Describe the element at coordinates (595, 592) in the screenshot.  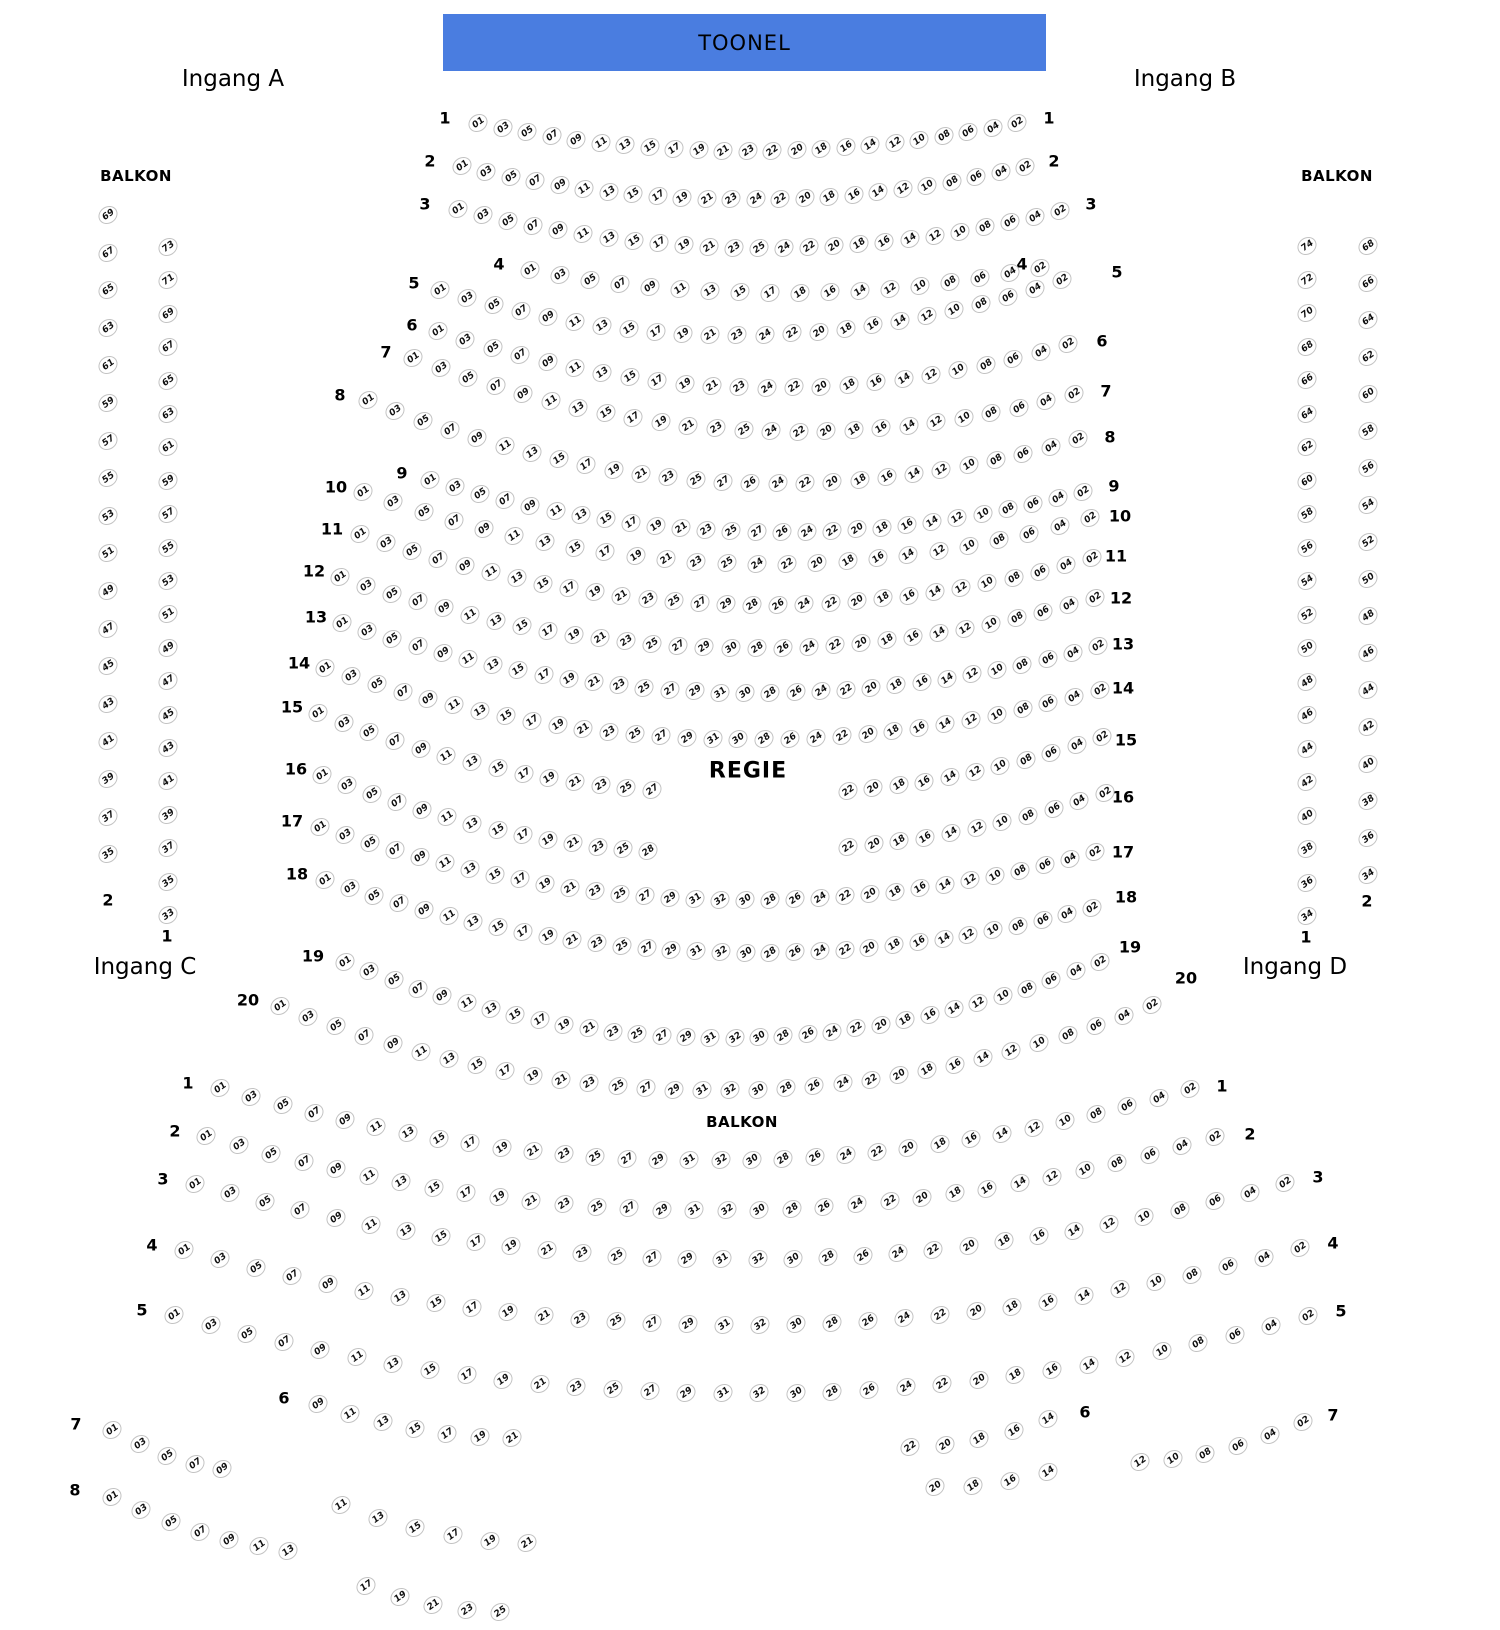
I see `seat-row-main-11: 19` at that location.